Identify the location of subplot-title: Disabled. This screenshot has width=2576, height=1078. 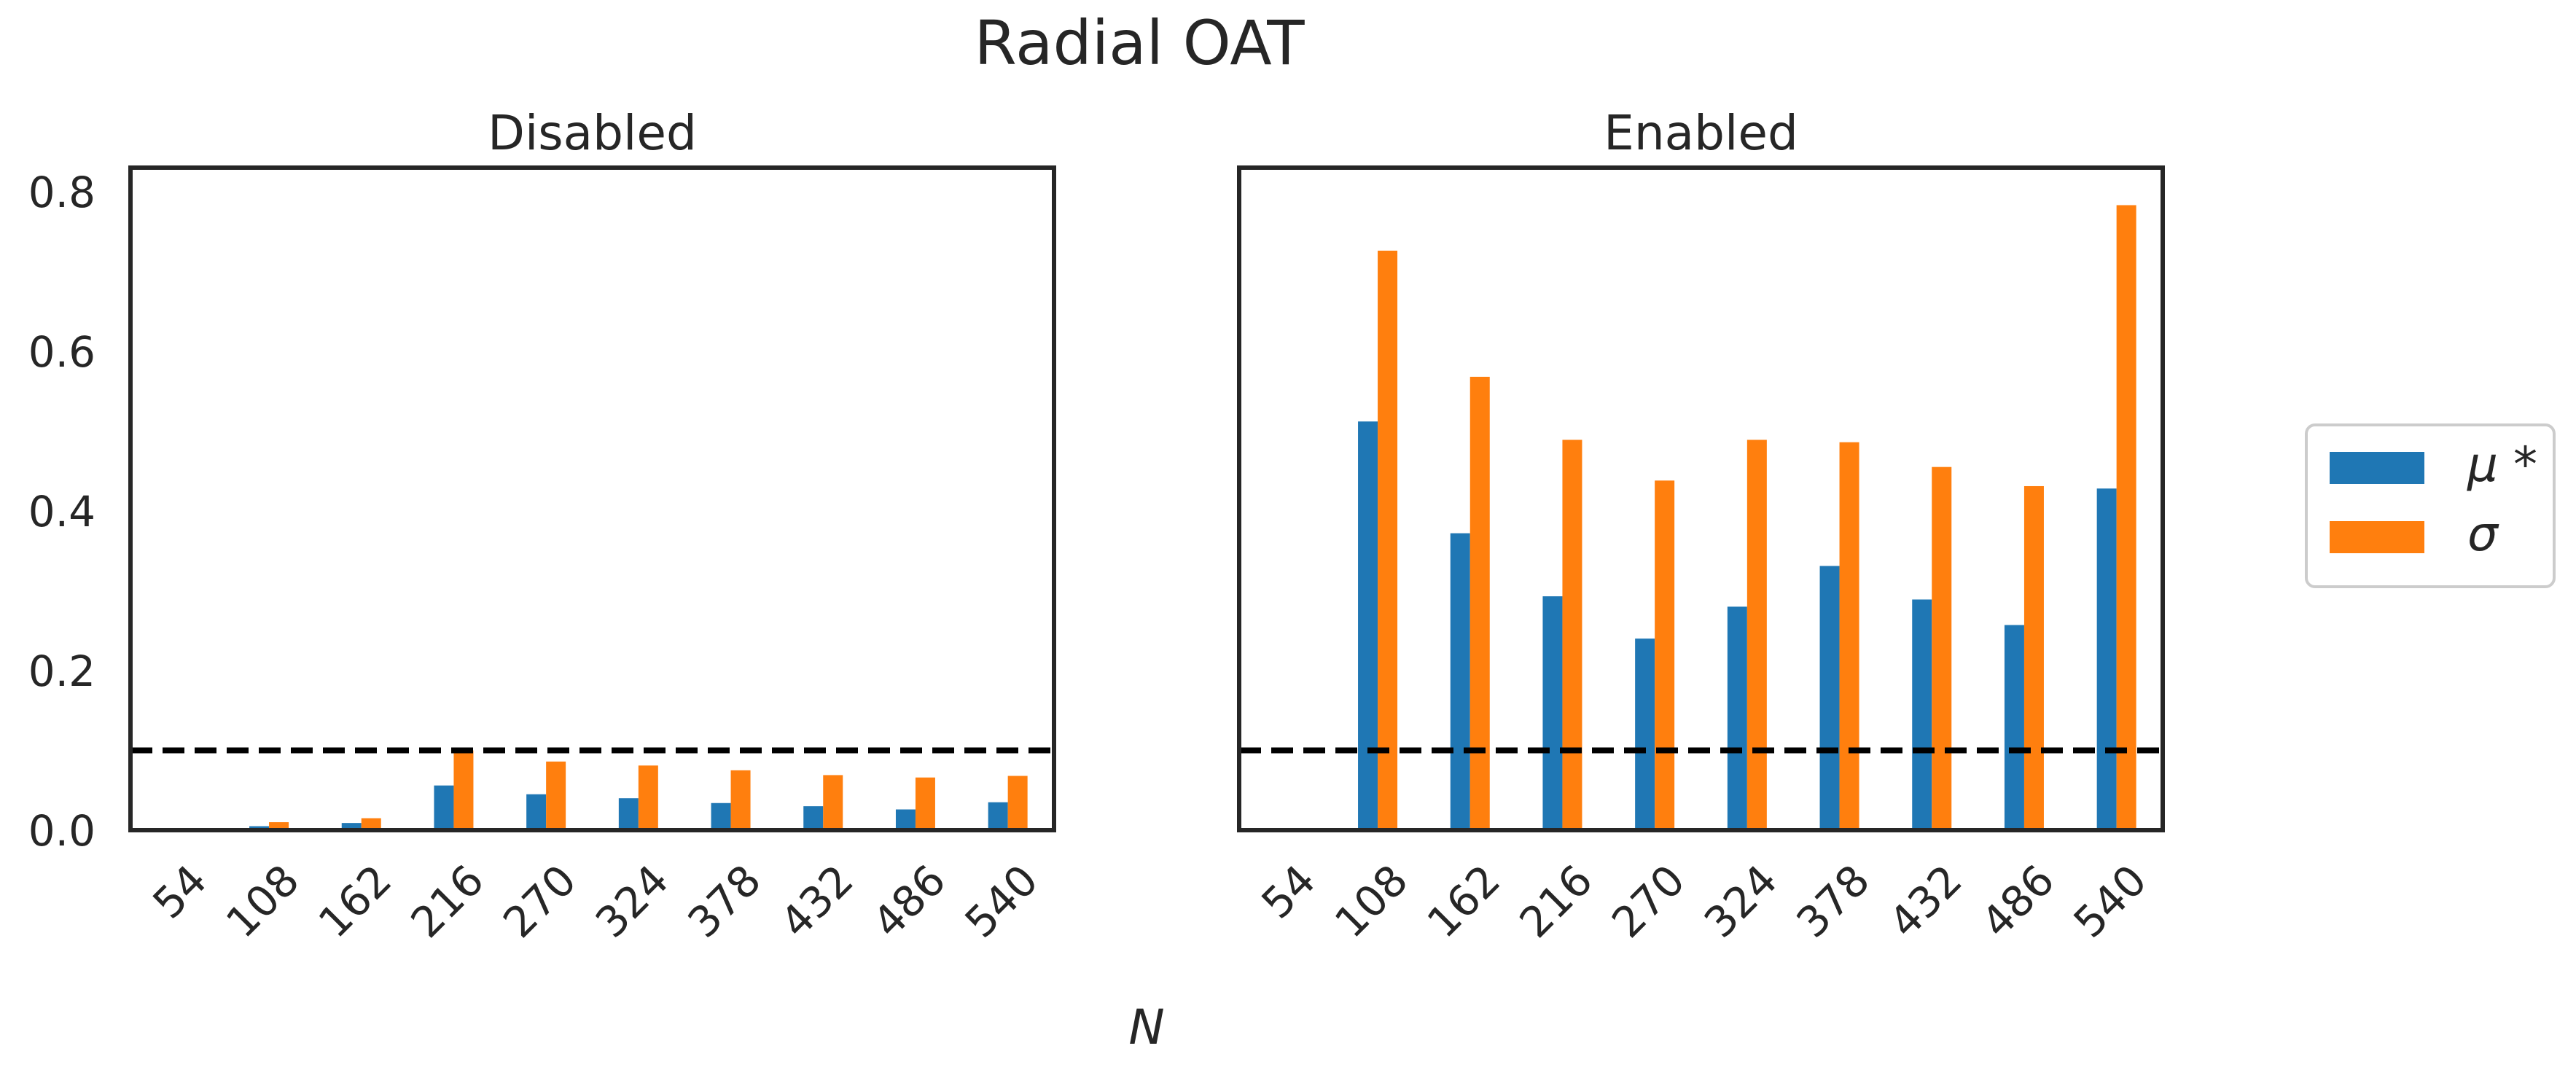
(592, 133).